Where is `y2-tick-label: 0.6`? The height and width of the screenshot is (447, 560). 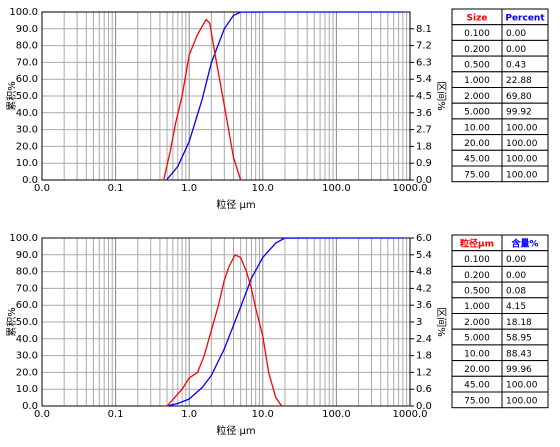 y2-tick-label: 0.6 is located at coordinates (424, 389).